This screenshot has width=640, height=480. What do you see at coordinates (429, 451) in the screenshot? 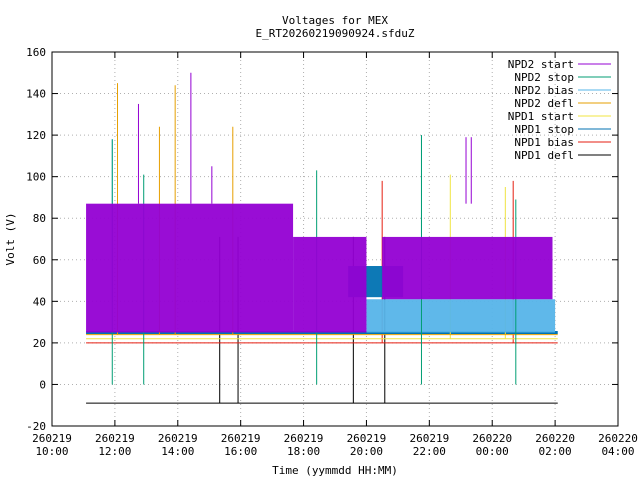
I see `x-tick-time: 22:00` at bounding box center [429, 451].